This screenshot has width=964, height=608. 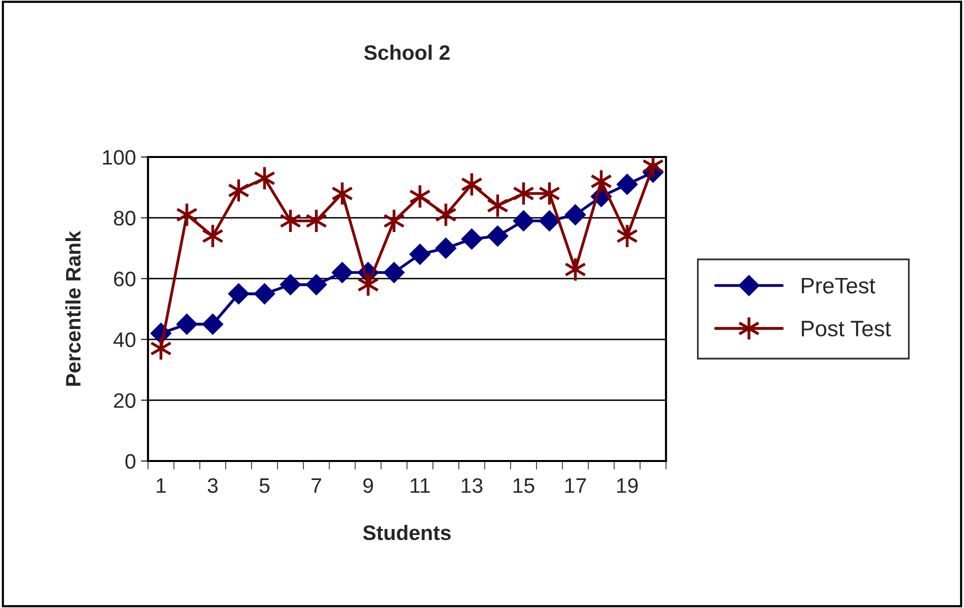 What do you see at coordinates (627, 485) in the screenshot?
I see `x-tick-label: 19` at bounding box center [627, 485].